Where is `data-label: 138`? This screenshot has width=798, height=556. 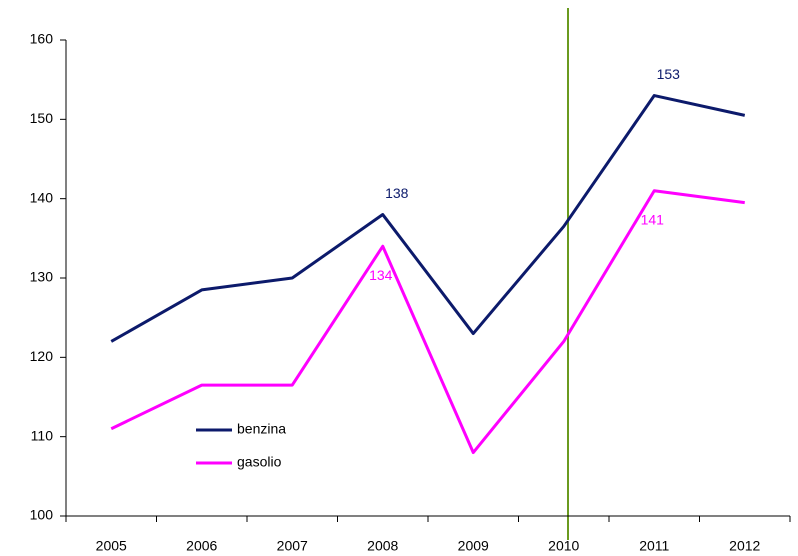
data-label: 138 is located at coordinates (397, 193).